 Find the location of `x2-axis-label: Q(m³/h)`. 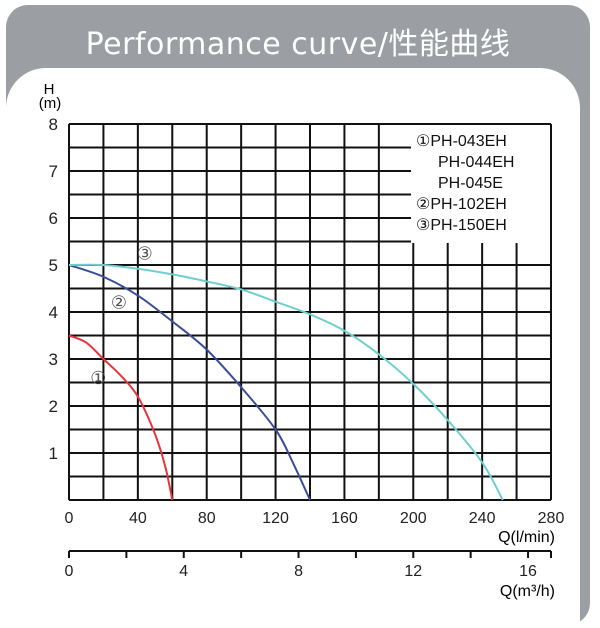

x2-axis-label: Q(m³/h) is located at coordinates (527, 591).